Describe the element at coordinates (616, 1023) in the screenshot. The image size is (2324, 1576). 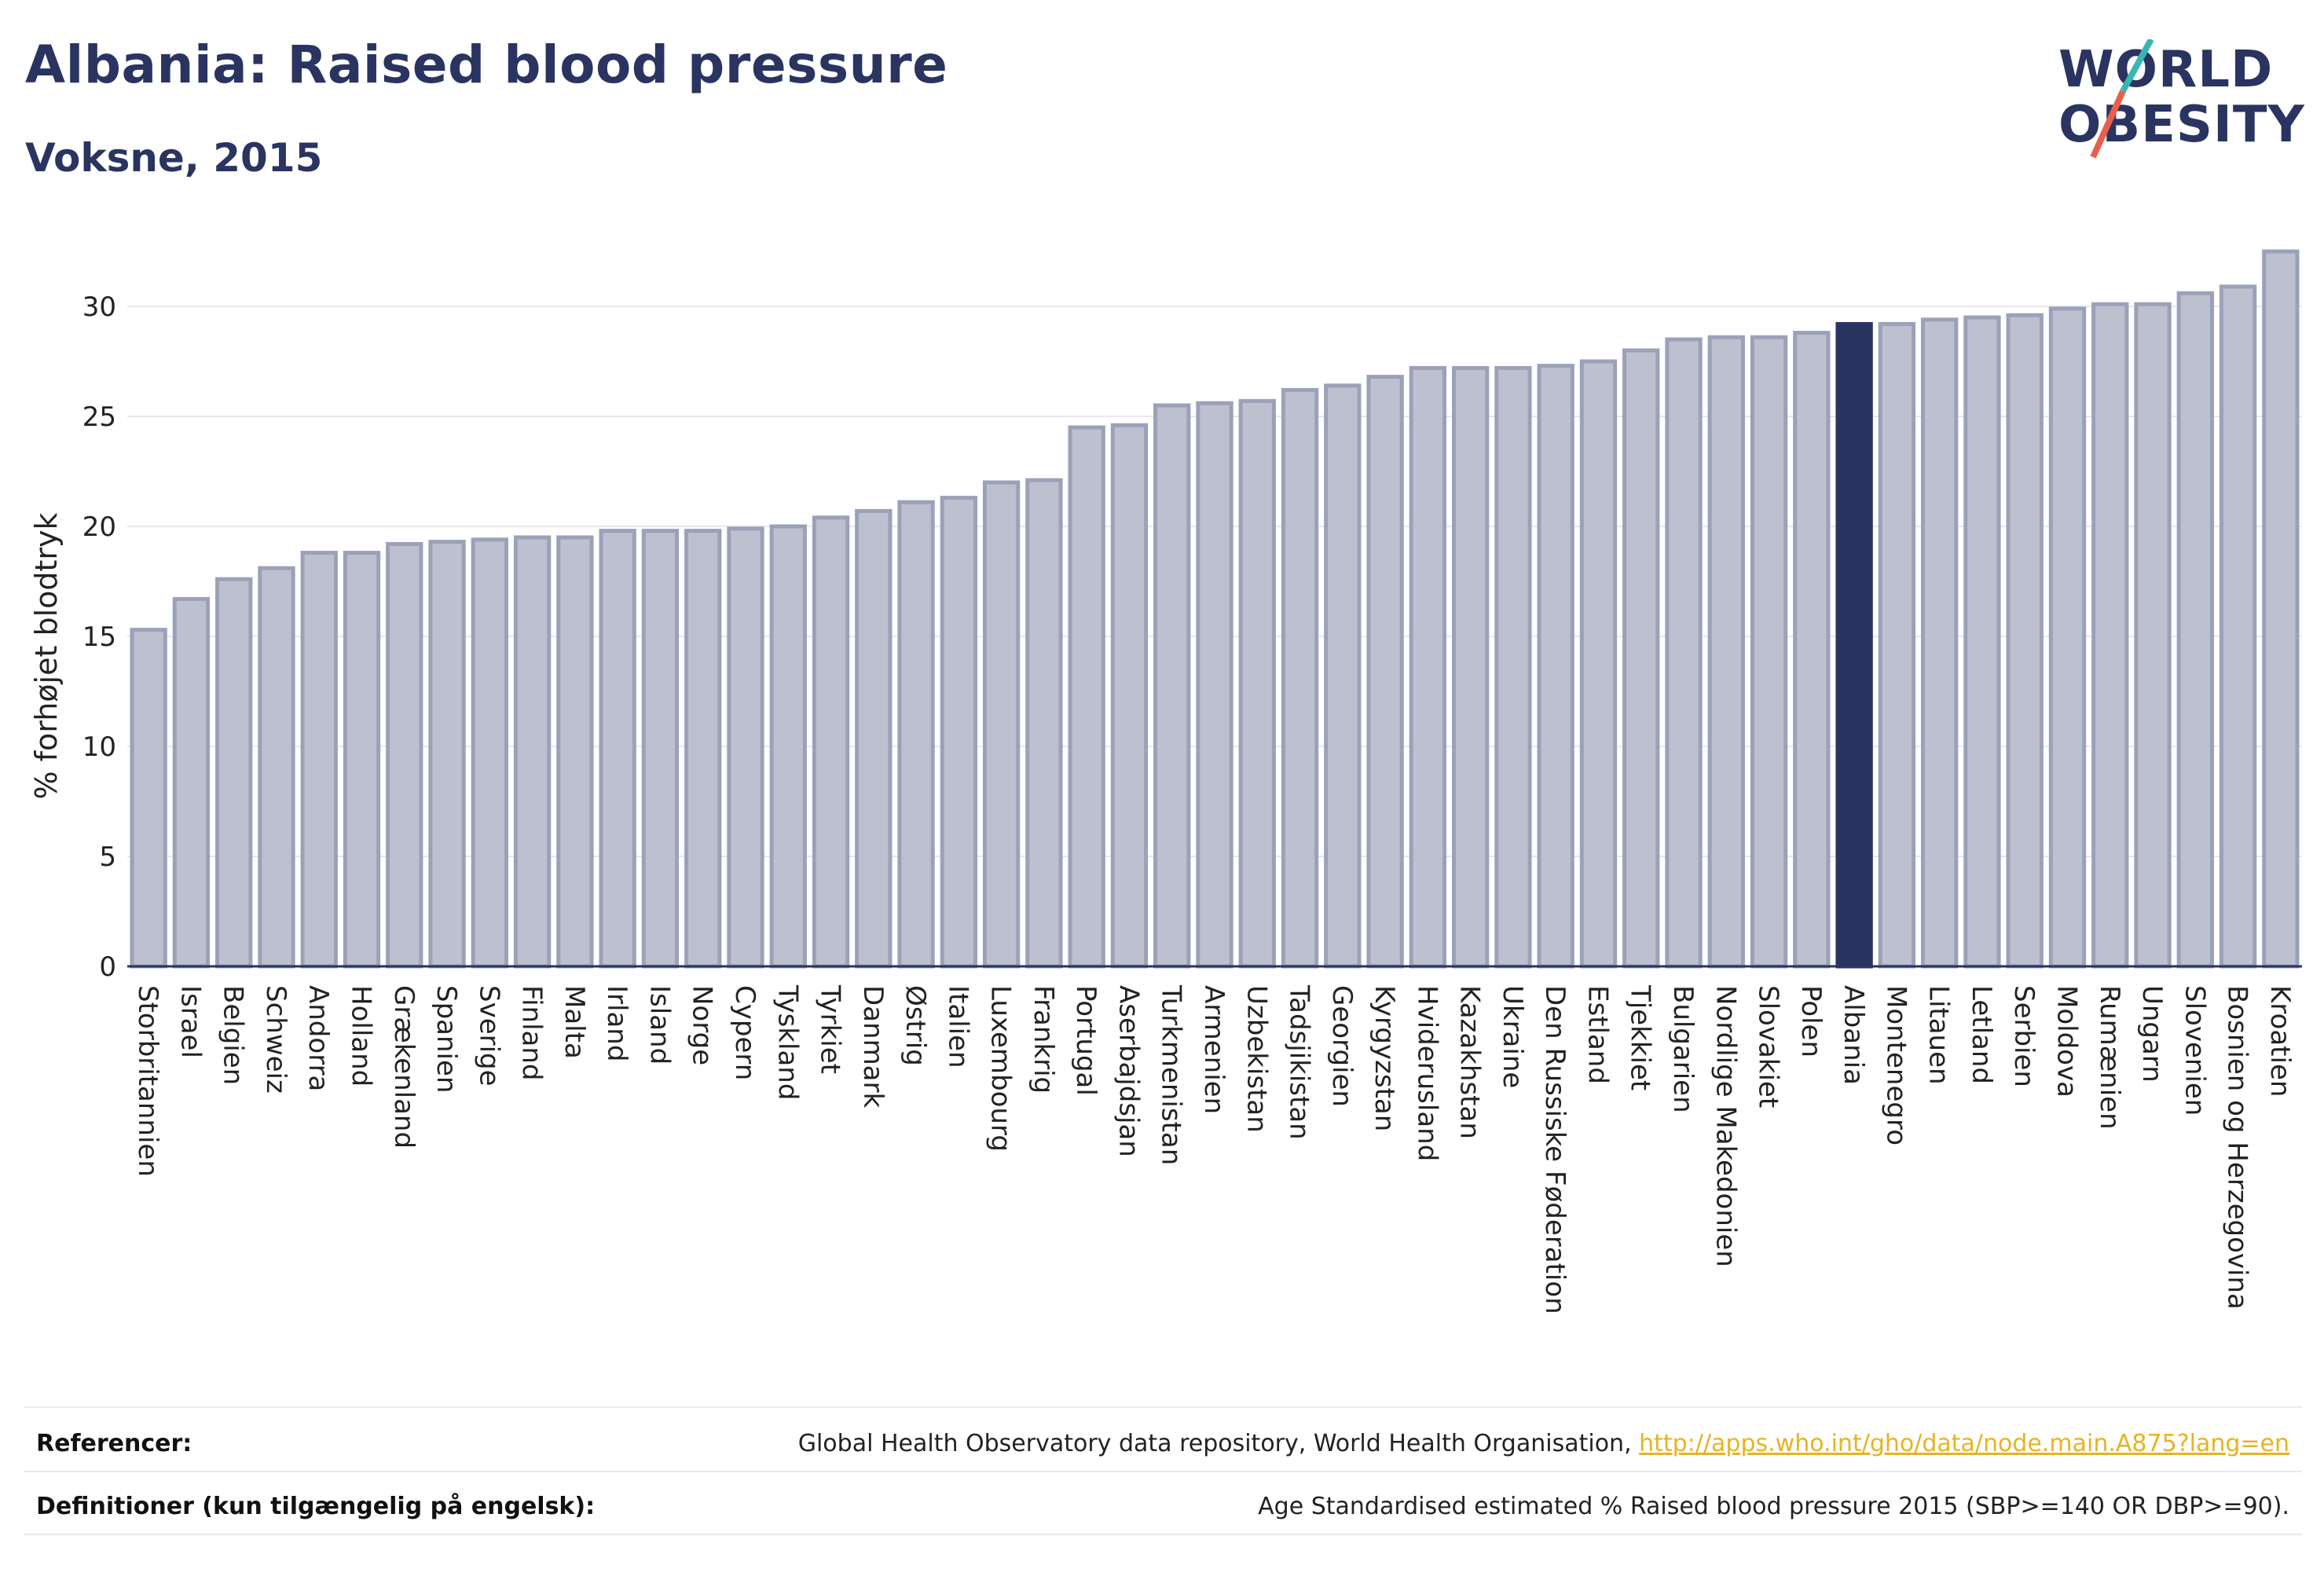
I see `x-tick-label: Irland` at that location.